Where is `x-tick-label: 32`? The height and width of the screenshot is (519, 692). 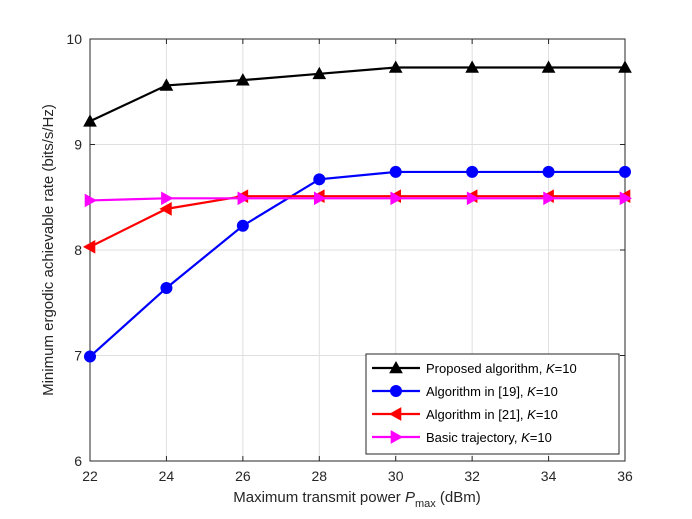
x-tick-label: 32 is located at coordinates (472, 476).